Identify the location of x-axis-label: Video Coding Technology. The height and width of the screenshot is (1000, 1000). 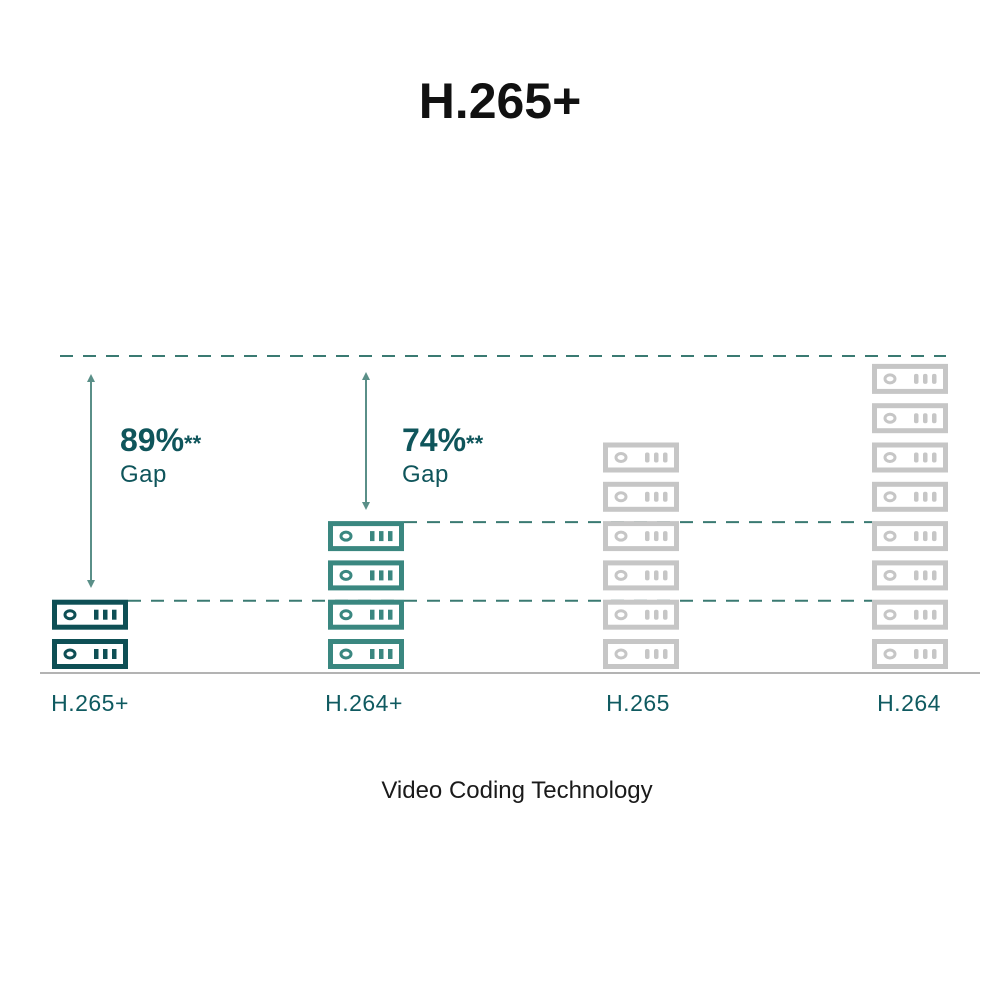
(517, 790).